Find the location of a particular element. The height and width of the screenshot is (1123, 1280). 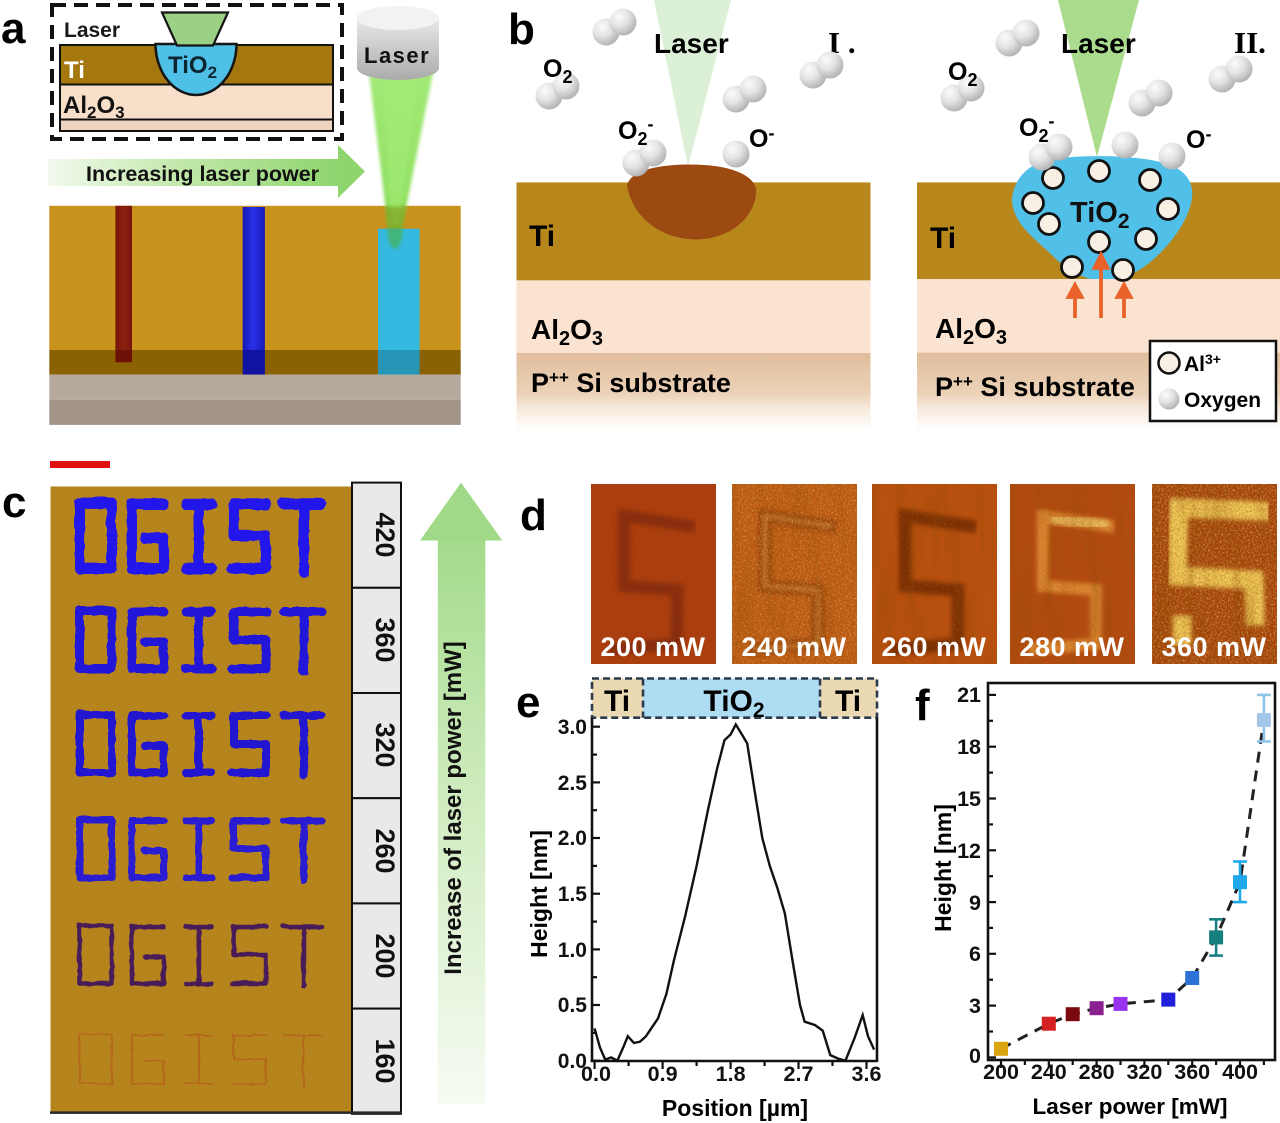

svg-text: Laser power [mW] is located at coordinates (1129, 1106).